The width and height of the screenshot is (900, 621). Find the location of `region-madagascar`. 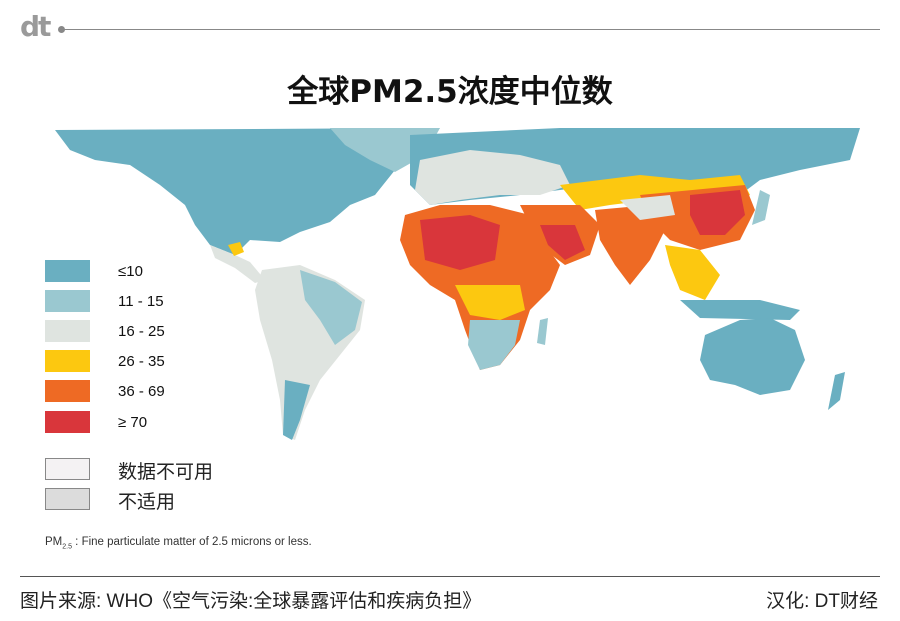

region-madagascar is located at coordinates (542, 331).